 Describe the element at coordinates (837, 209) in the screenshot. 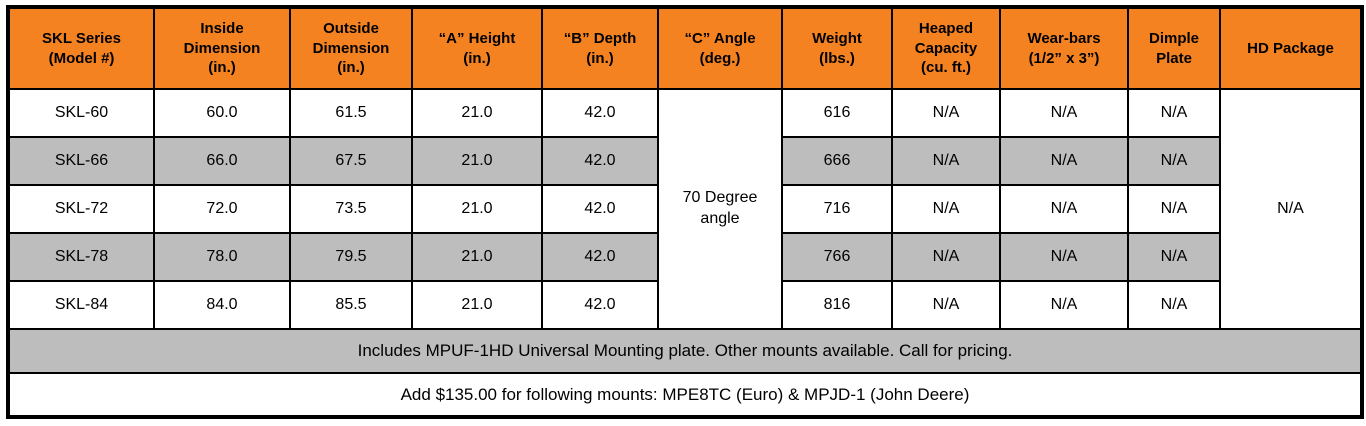

I see `cell-weight: 716` at that location.